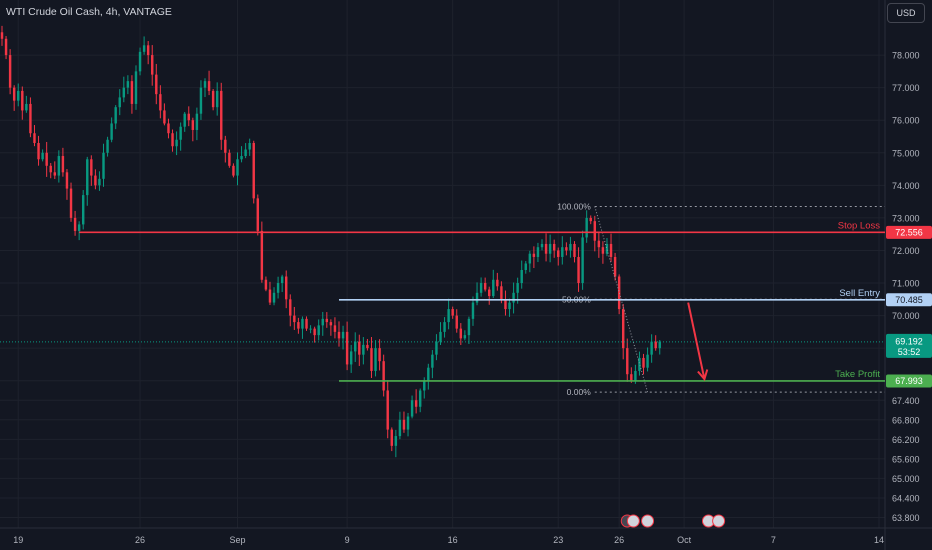 This screenshot has width=932, height=550. What do you see at coordinates (574, 207) in the screenshot?
I see `fib-level-label: 100.00%` at bounding box center [574, 207].